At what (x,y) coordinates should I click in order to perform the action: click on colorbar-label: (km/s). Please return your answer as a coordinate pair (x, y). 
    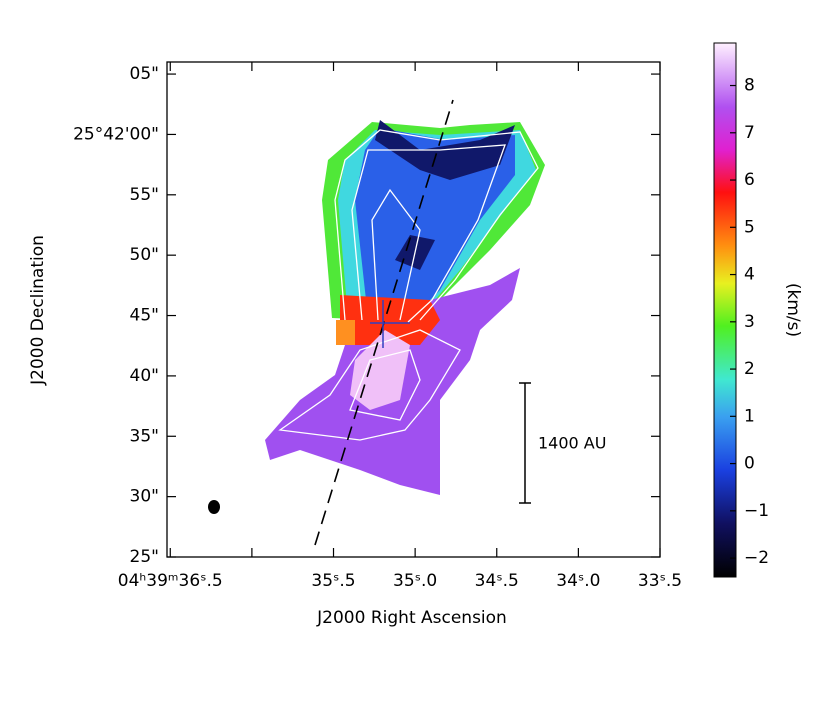
    Looking at the image, I should click on (793, 310).